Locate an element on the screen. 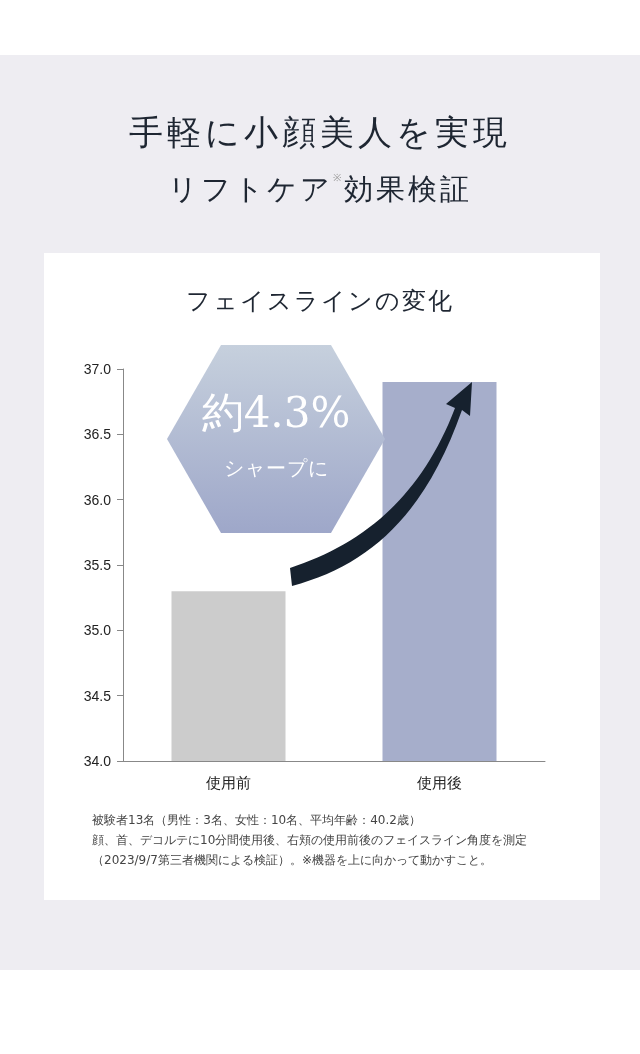 The image size is (640, 1054). x-tick-label: 使用前 is located at coordinates (228, 782).